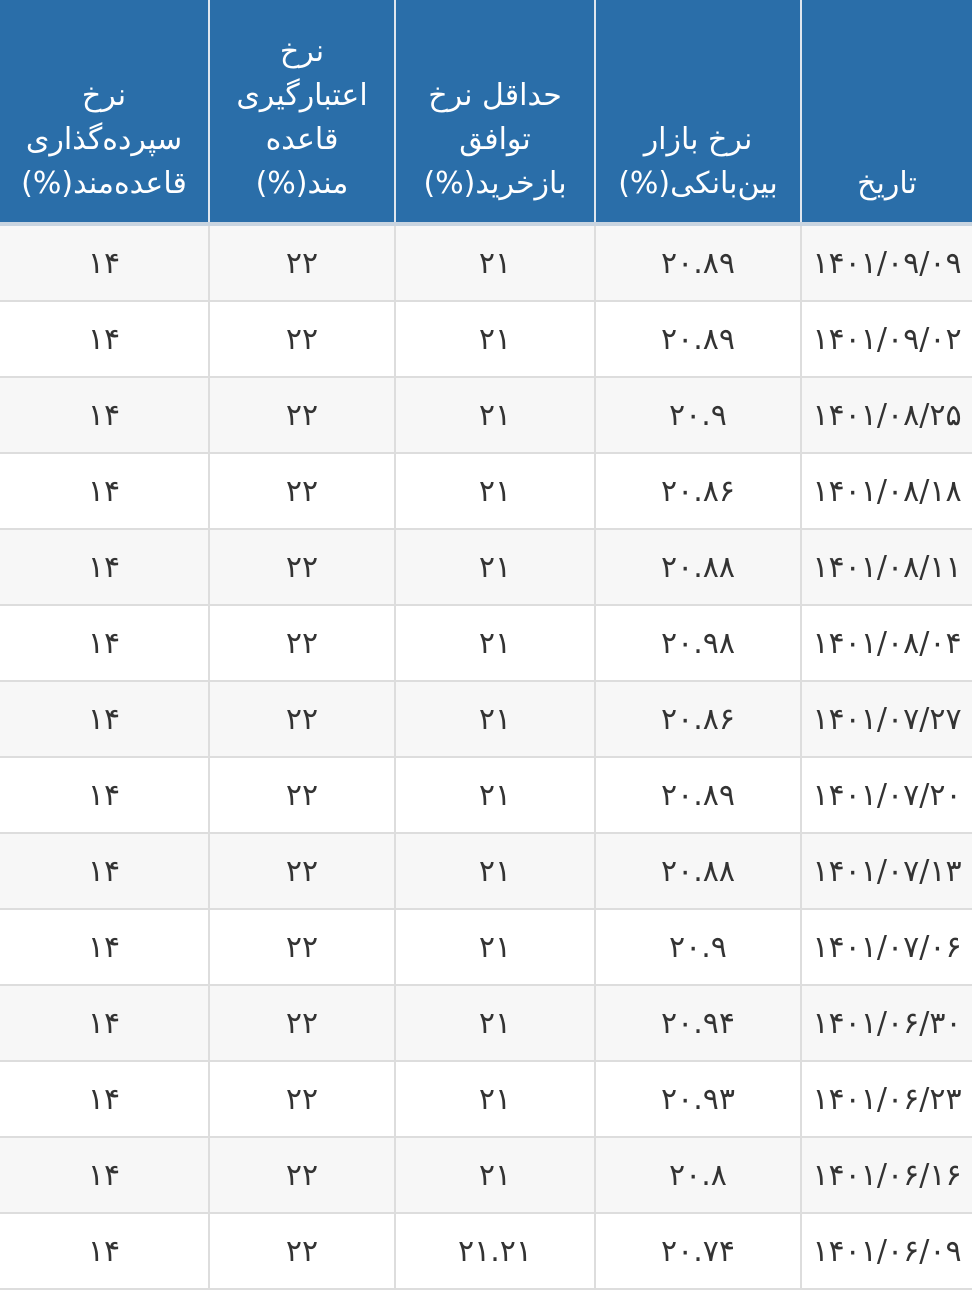 The width and height of the screenshot is (972, 1290). Describe the element at coordinates (104, 113) in the screenshot. I see `header-standing-deposit-rate: نرخ سپرده‌گذاری قاعده‌مند(%)` at that location.